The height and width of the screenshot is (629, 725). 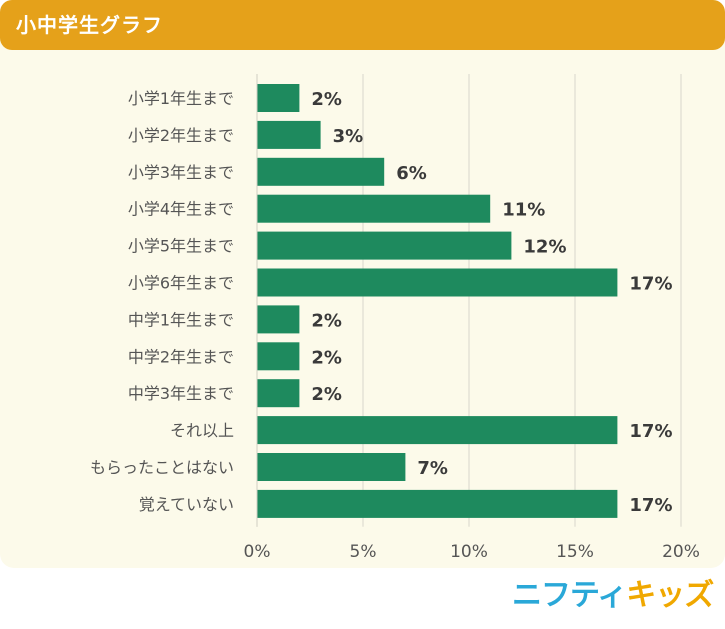 I want to click on page-title: 小中学生グラフ, so click(x=89, y=25).